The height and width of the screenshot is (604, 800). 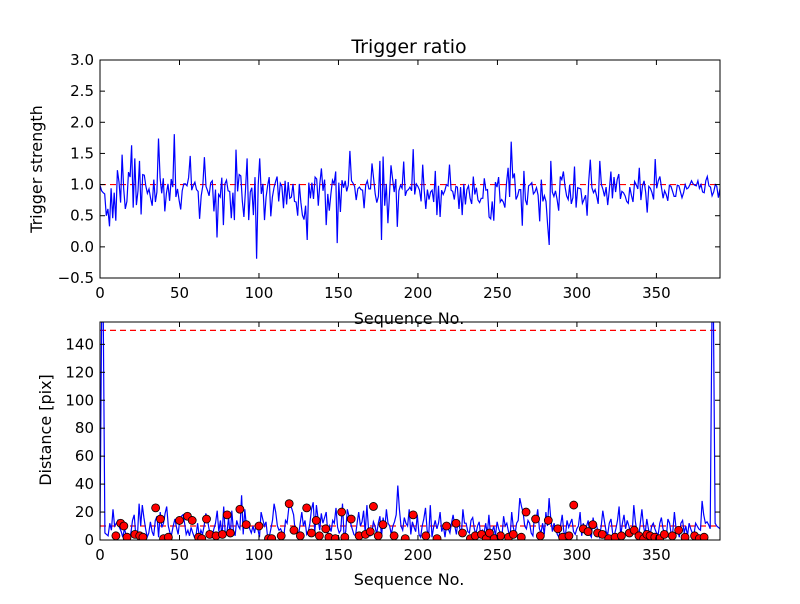 I want to click on bottom-y-axis-label: Distance [pix], so click(x=45, y=430).